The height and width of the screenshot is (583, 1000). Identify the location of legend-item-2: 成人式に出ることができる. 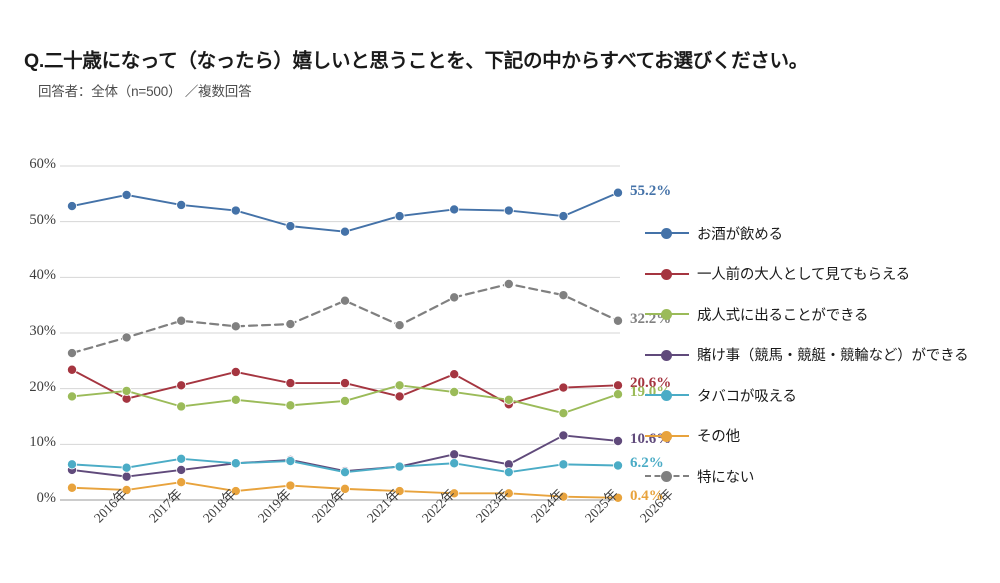
(757, 314).